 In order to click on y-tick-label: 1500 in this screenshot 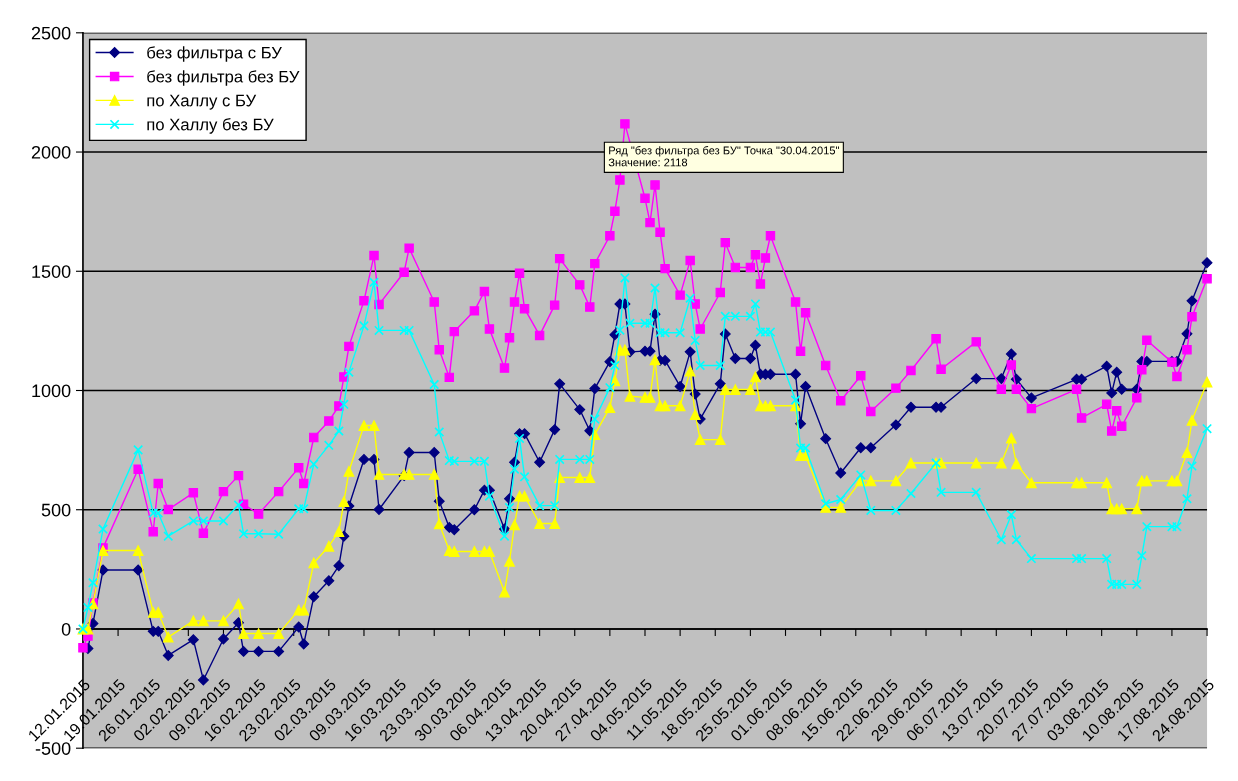, I will do `click(51, 271)`.